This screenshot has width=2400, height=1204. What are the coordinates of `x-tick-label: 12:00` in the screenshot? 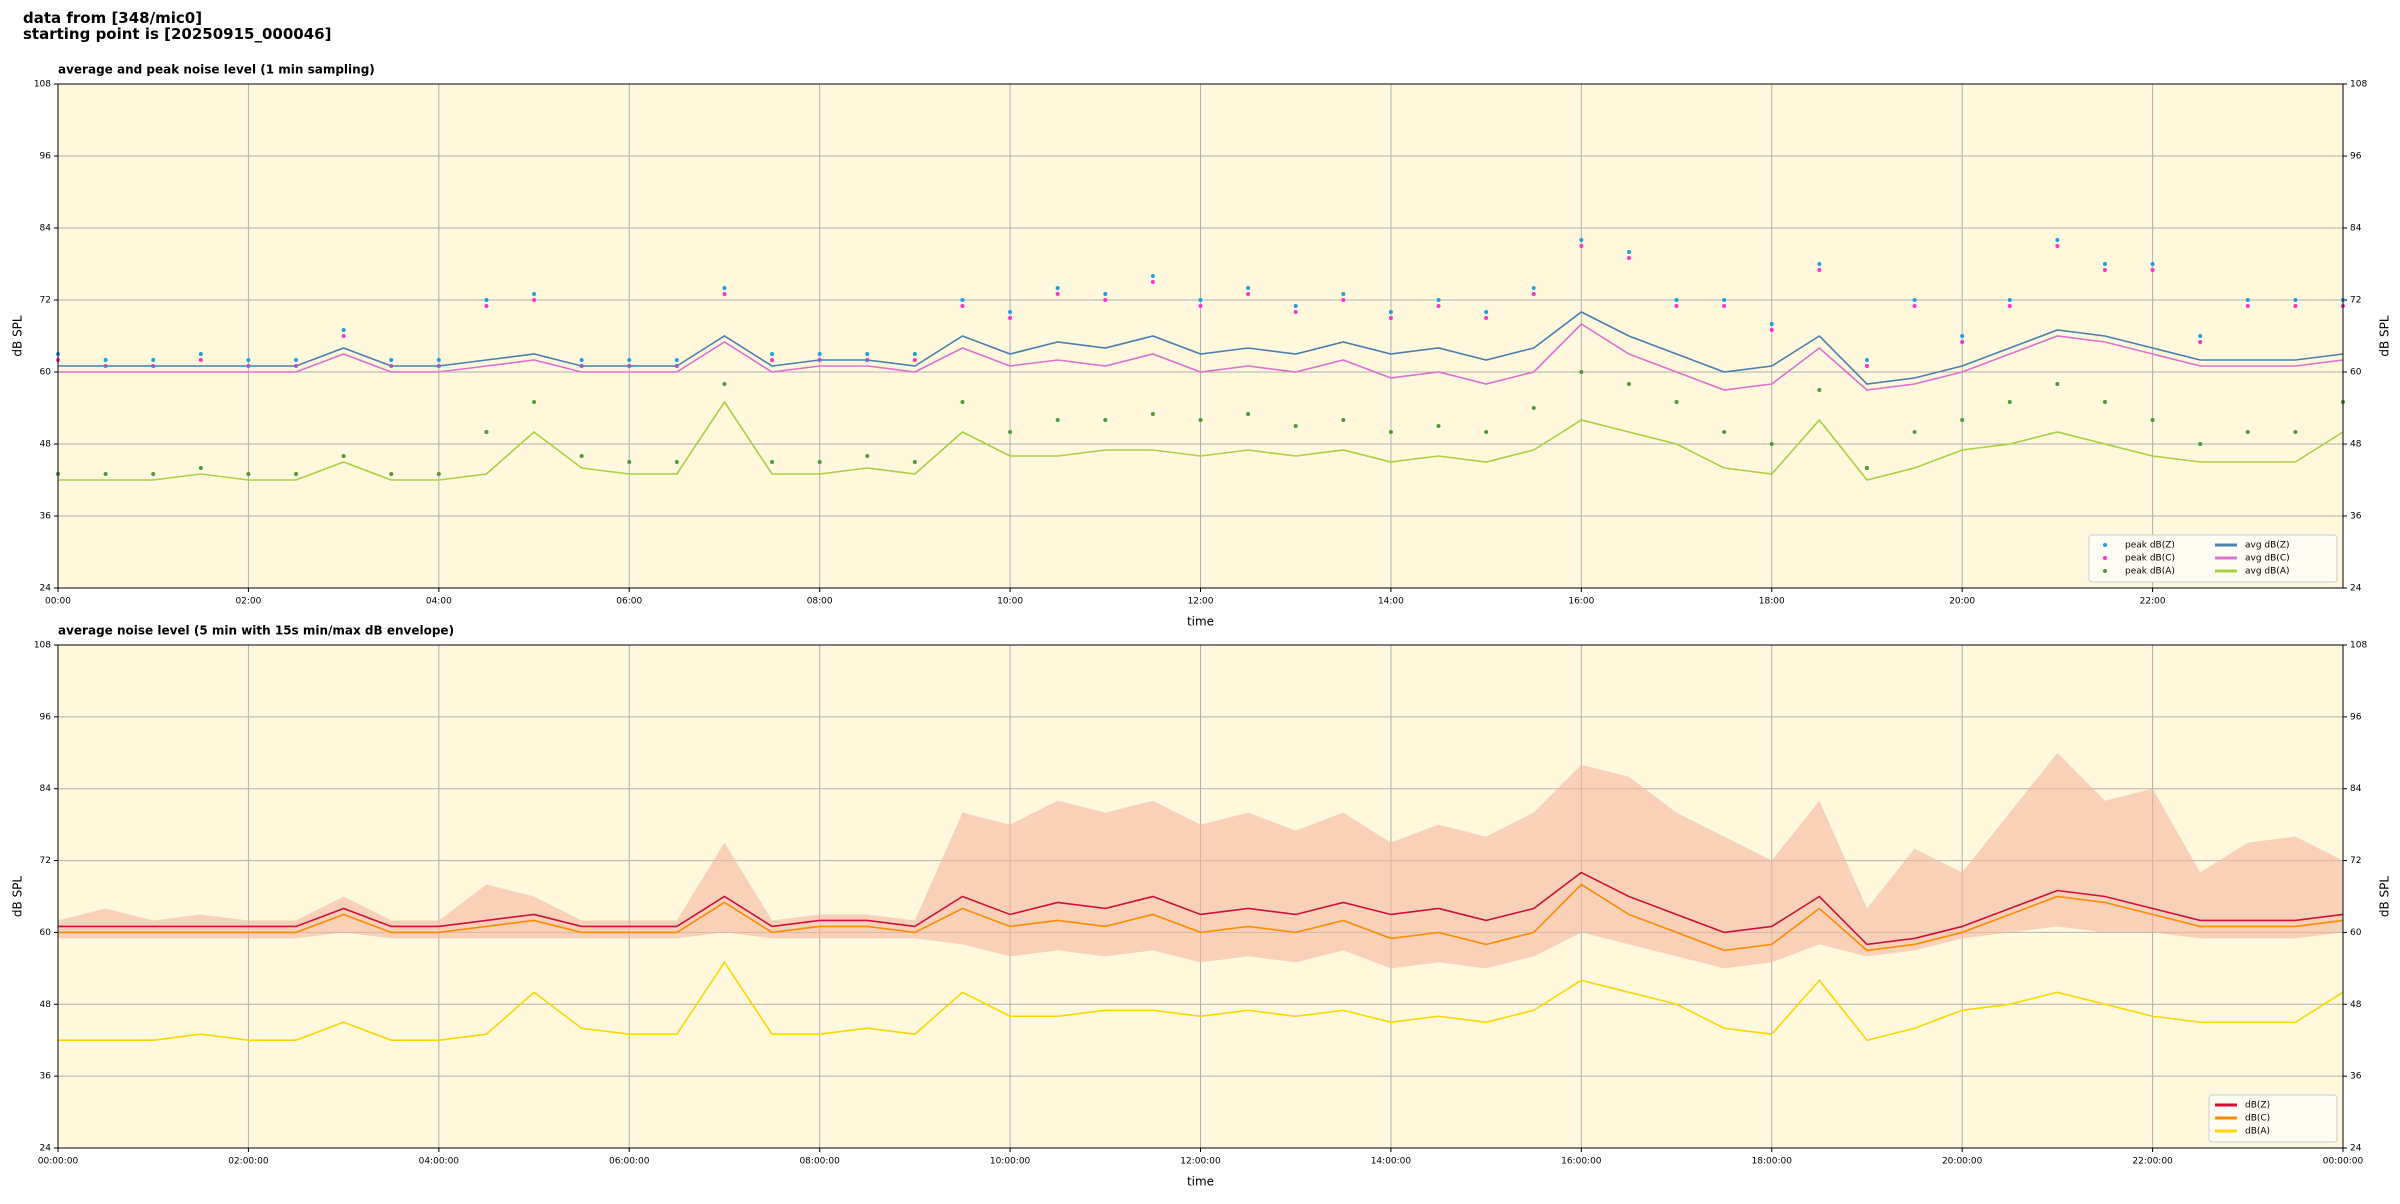 It's located at (1201, 602).